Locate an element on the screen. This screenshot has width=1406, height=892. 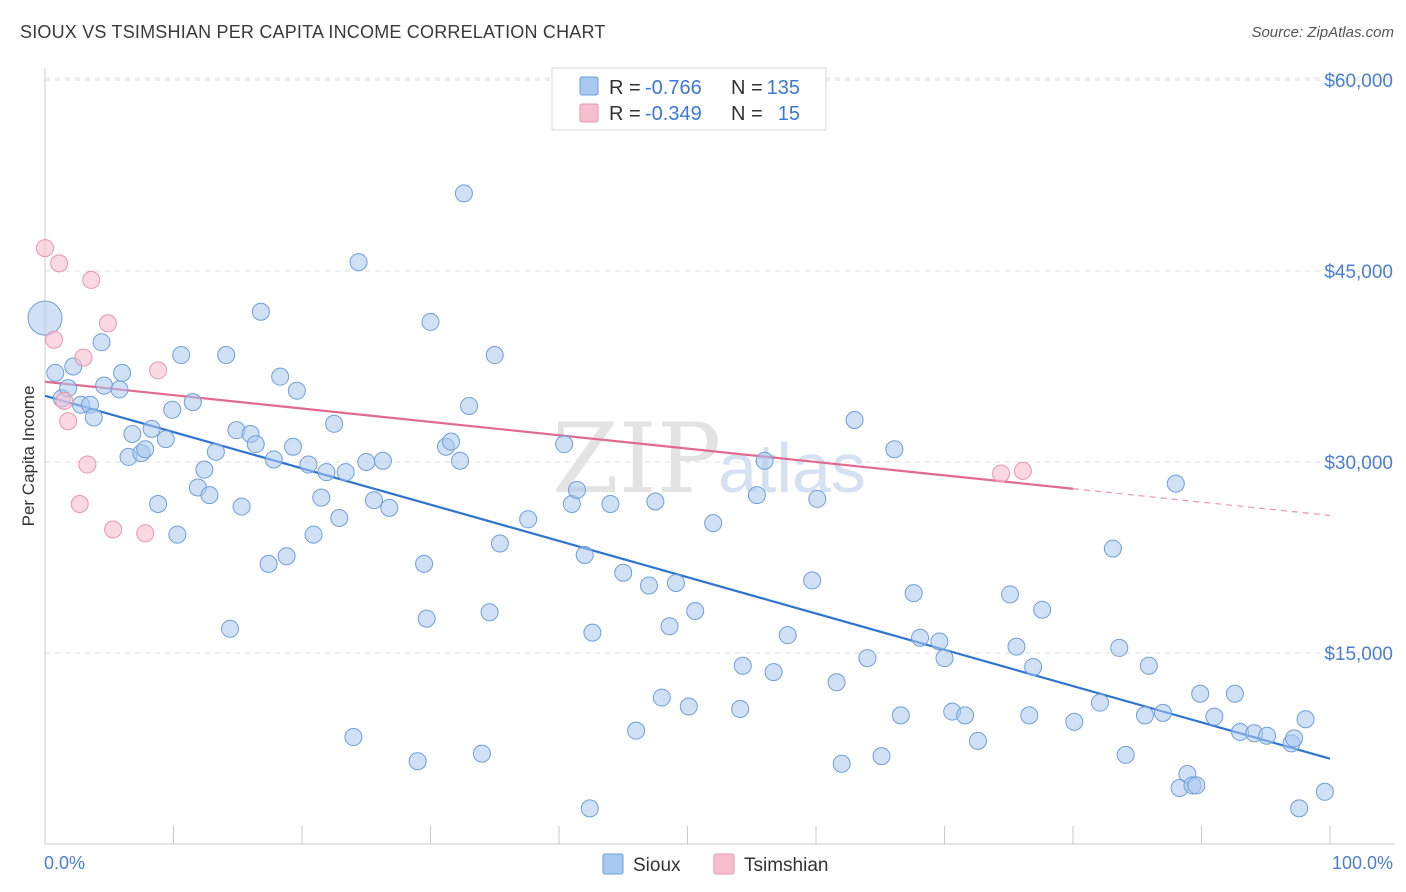
tsimshian-trend-extension is located at coordinates (1201, 502).